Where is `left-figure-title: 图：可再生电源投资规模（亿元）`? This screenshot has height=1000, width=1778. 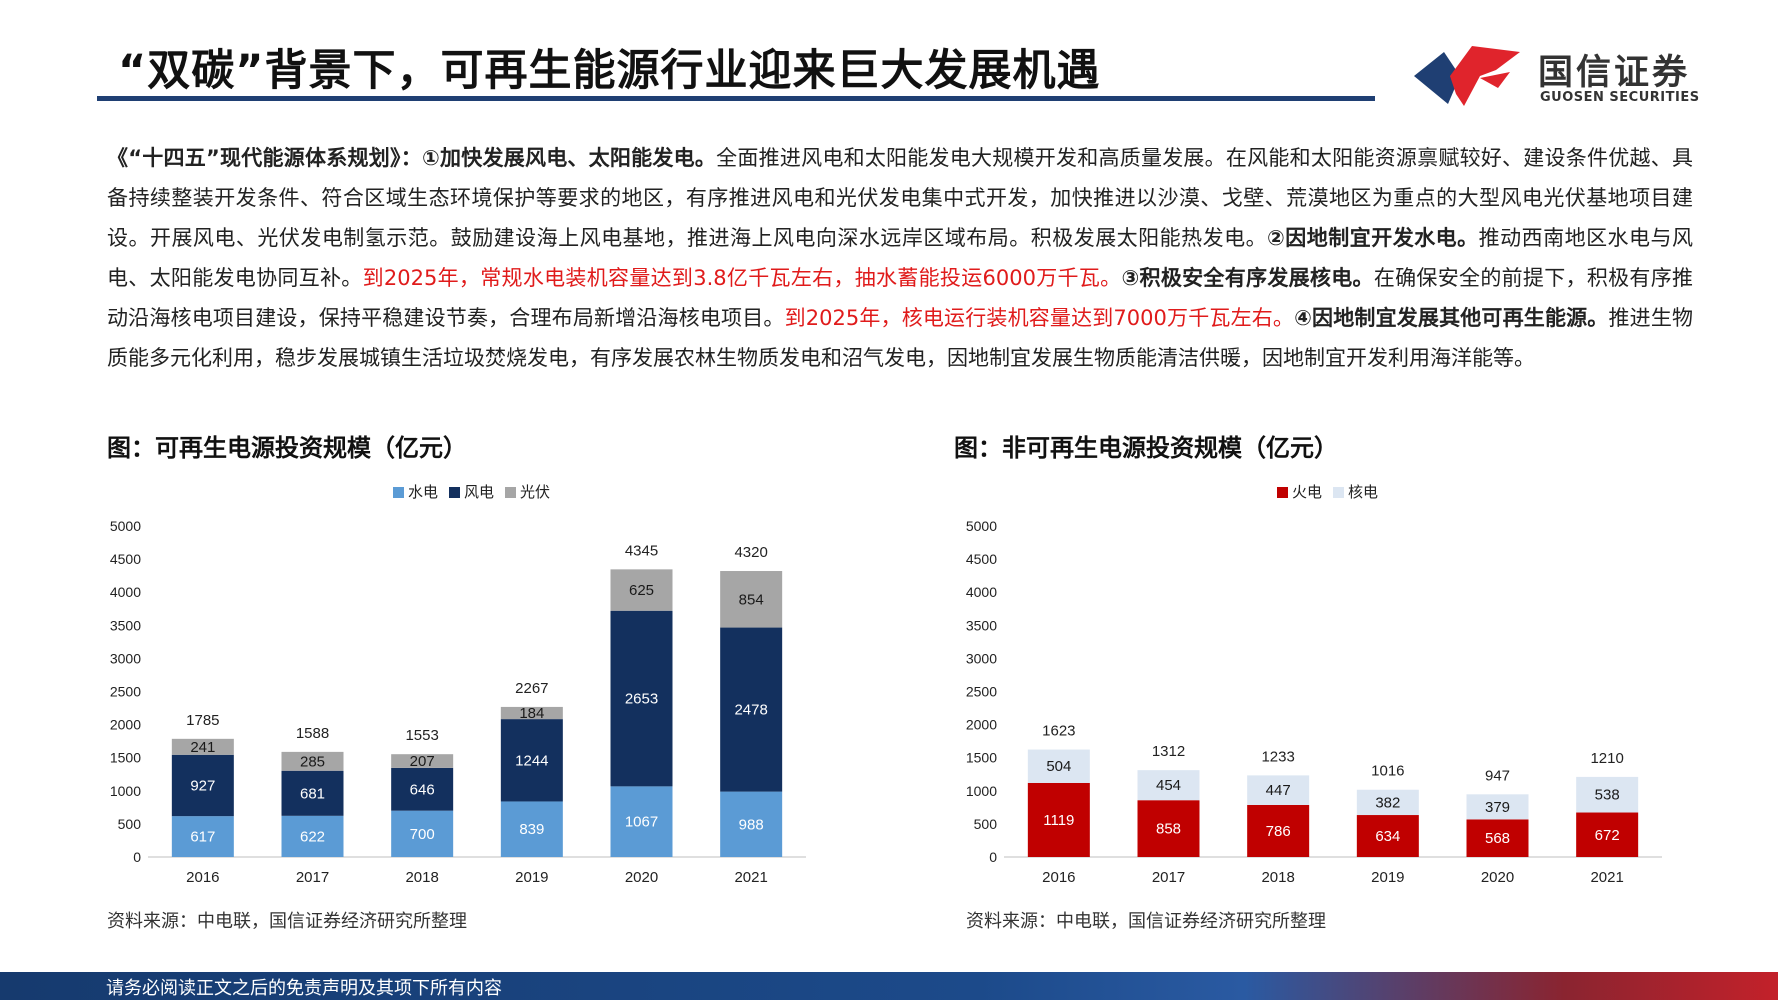 left-figure-title: 图：可再生电源投资规模（亿元） is located at coordinates (287, 448).